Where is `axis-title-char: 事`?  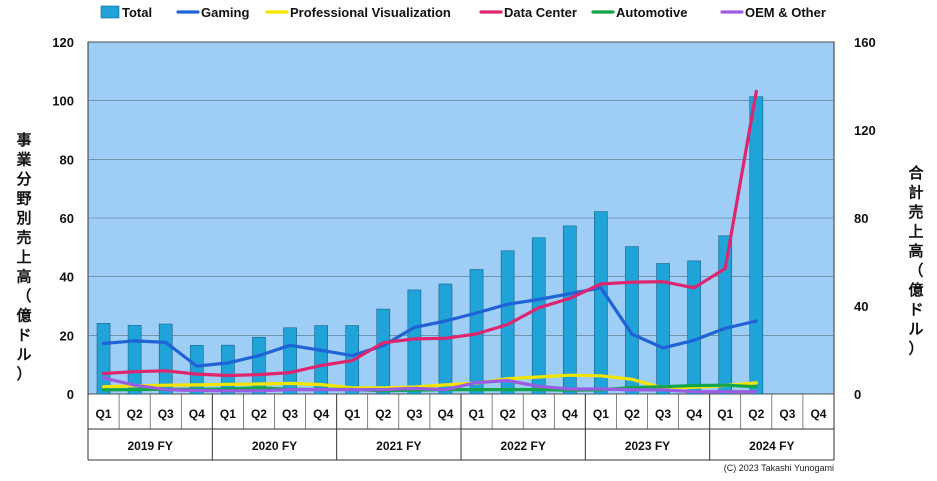
axis-title-char: 事 is located at coordinates (23, 140).